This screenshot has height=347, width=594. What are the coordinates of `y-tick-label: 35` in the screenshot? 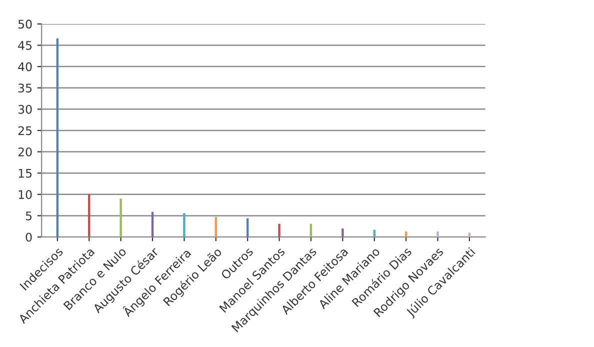 It's located at (25, 88).